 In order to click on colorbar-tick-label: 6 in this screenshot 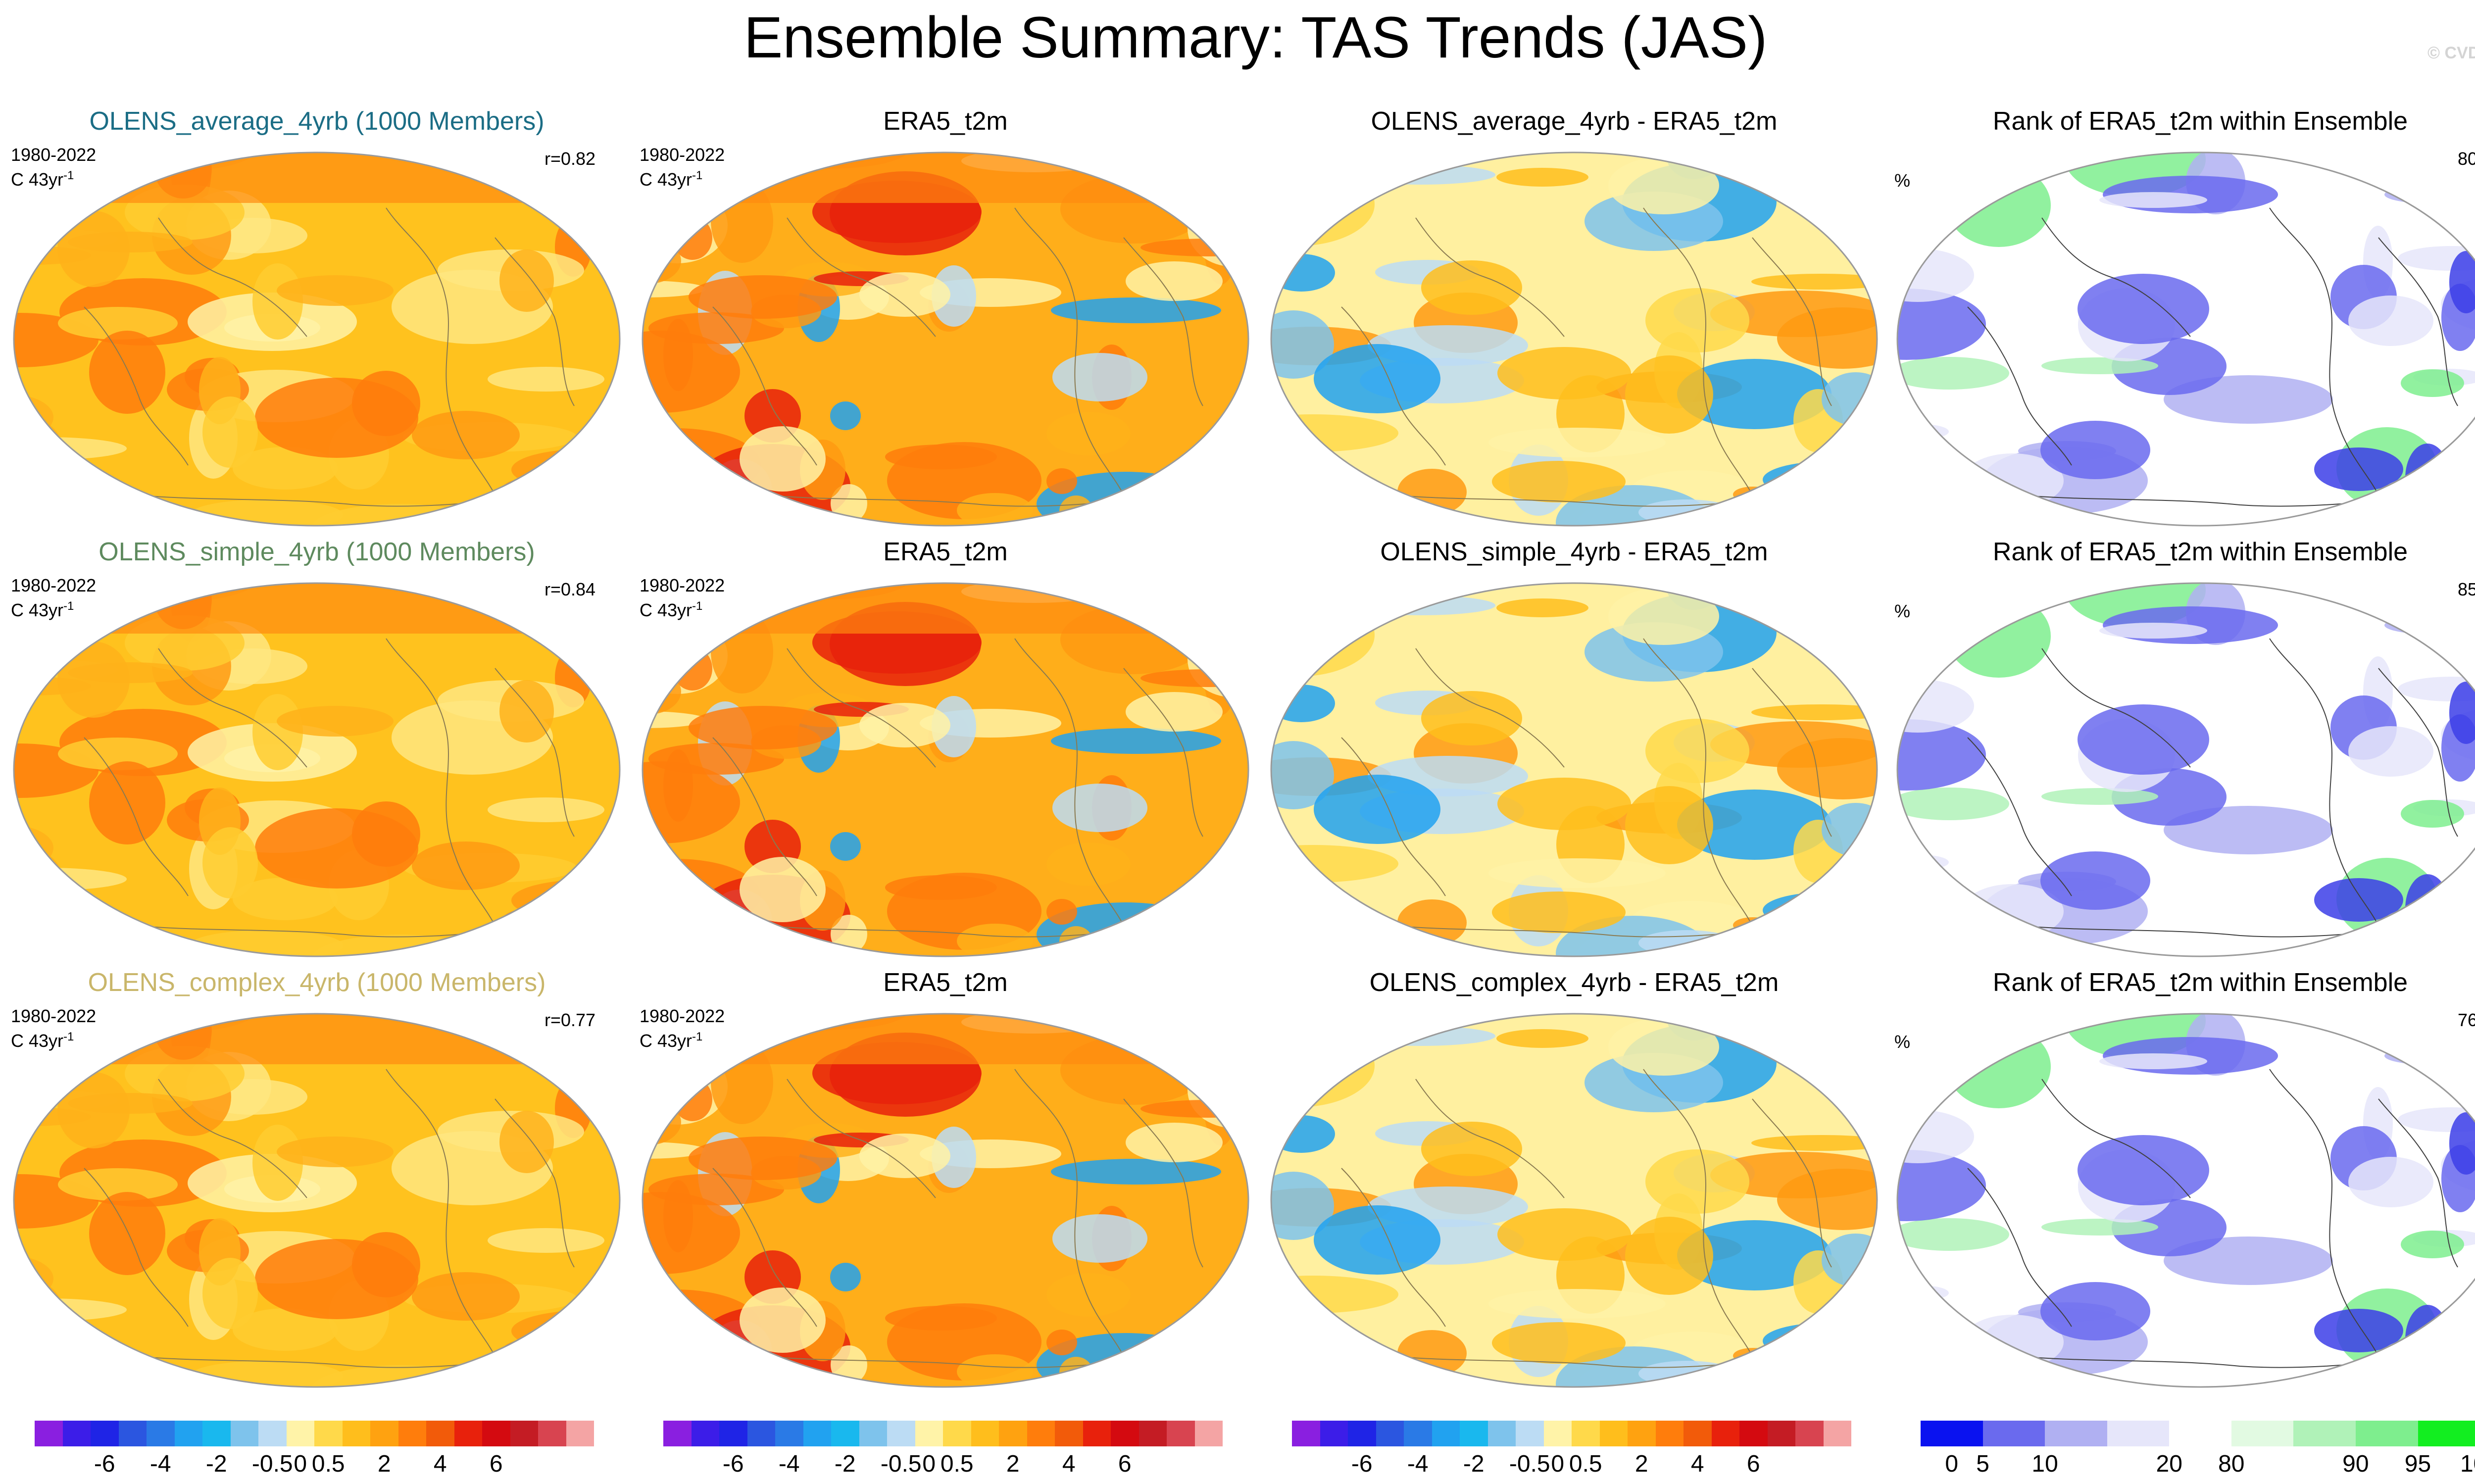, I will do `click(1125, 1464)`.